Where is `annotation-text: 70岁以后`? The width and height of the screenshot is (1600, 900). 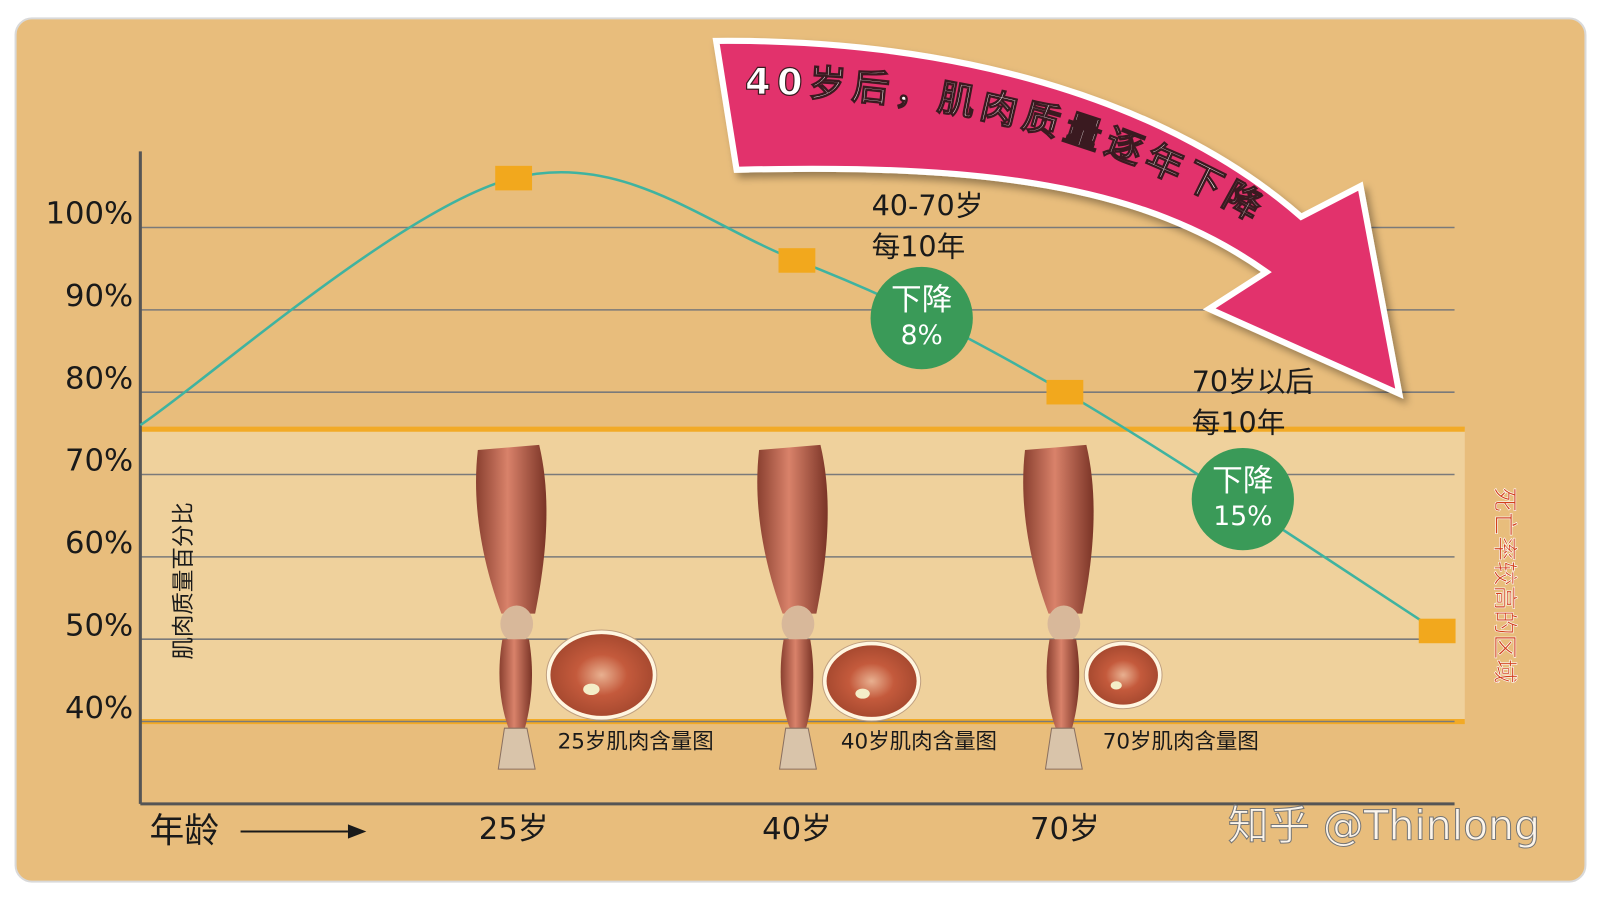 annotation-text: 70岁以后 is located at coordinates (1253, 382).